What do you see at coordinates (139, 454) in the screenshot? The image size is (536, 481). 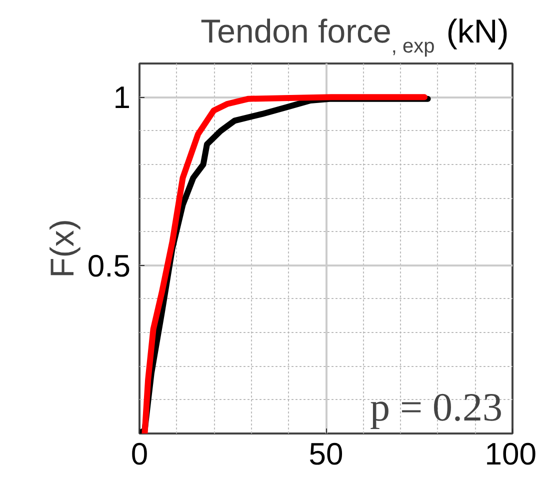 I see `x-tick-label: 0` at bounding box center [139, 454].